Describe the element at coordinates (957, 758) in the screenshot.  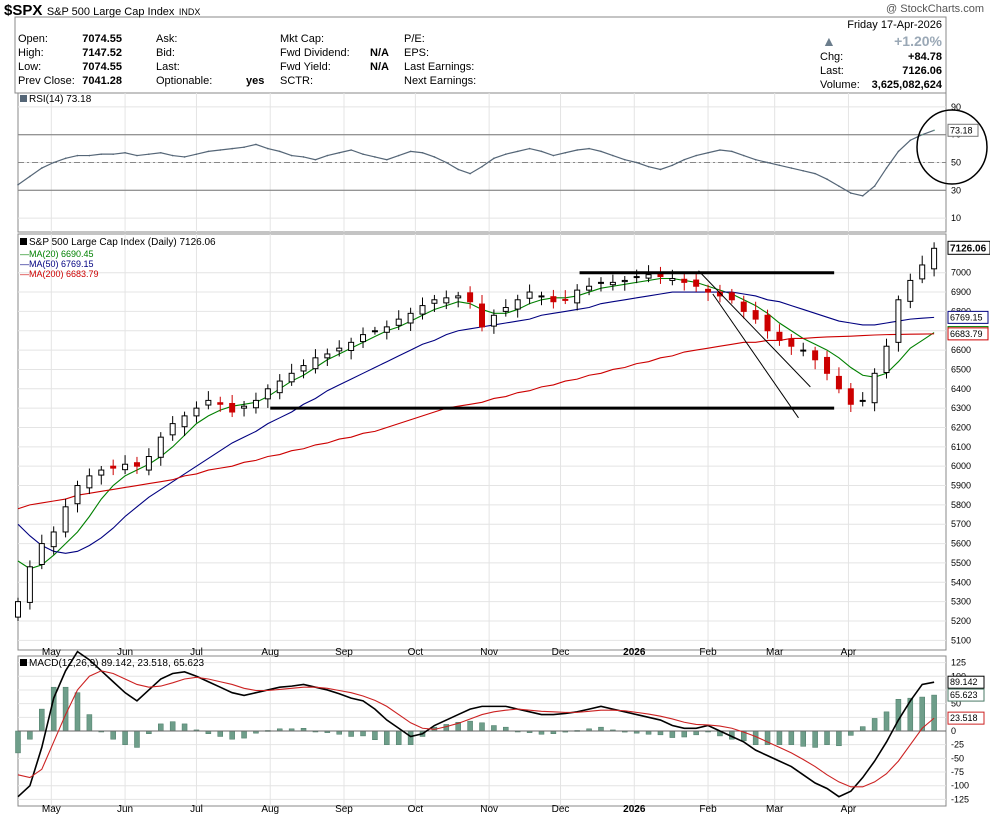
I see `macd-y-tick-label: -50` at that location.